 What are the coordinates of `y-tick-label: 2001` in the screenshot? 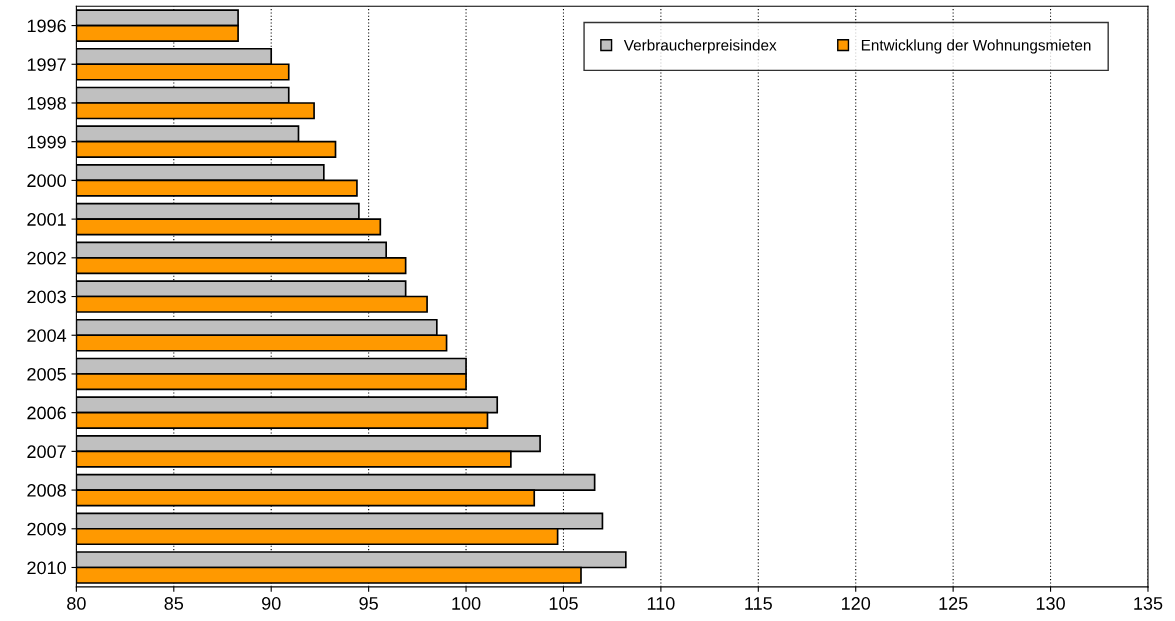 It's located at (46, 219).